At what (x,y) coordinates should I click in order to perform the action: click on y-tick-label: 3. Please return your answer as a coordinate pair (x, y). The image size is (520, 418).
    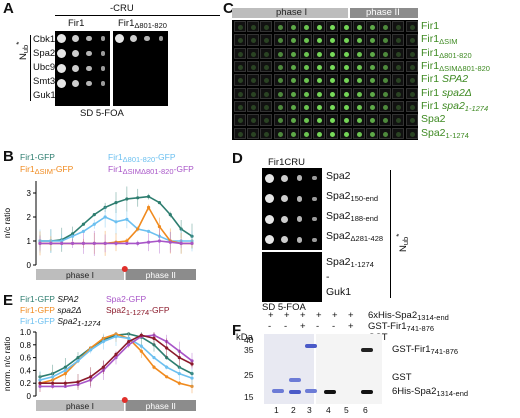
    Looking at the image, I should click on (29, 193).